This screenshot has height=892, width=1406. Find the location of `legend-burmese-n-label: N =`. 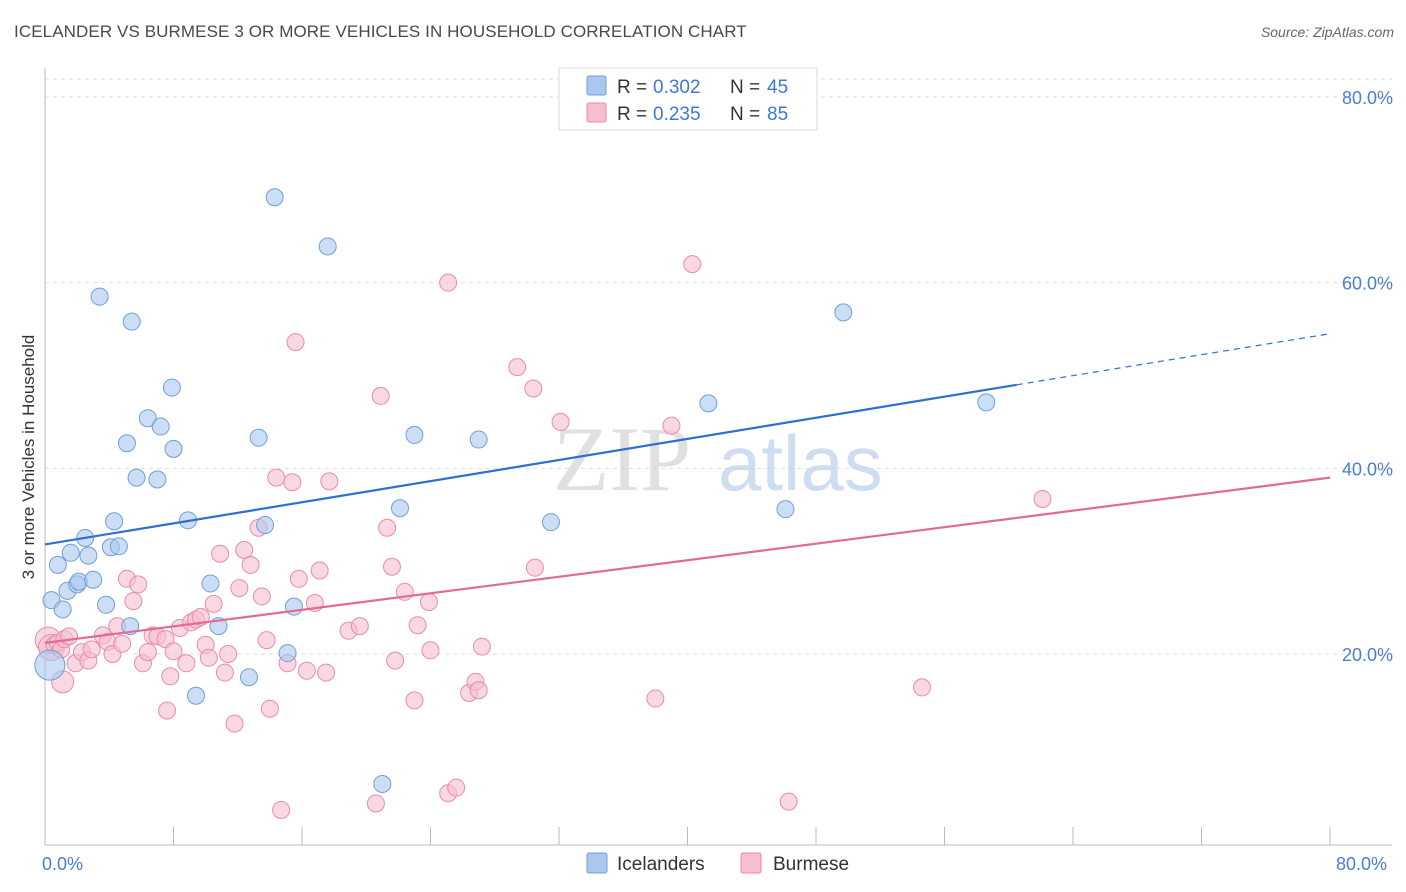

legend-burmese-n-label: N = is located at coordinates (747, 114).